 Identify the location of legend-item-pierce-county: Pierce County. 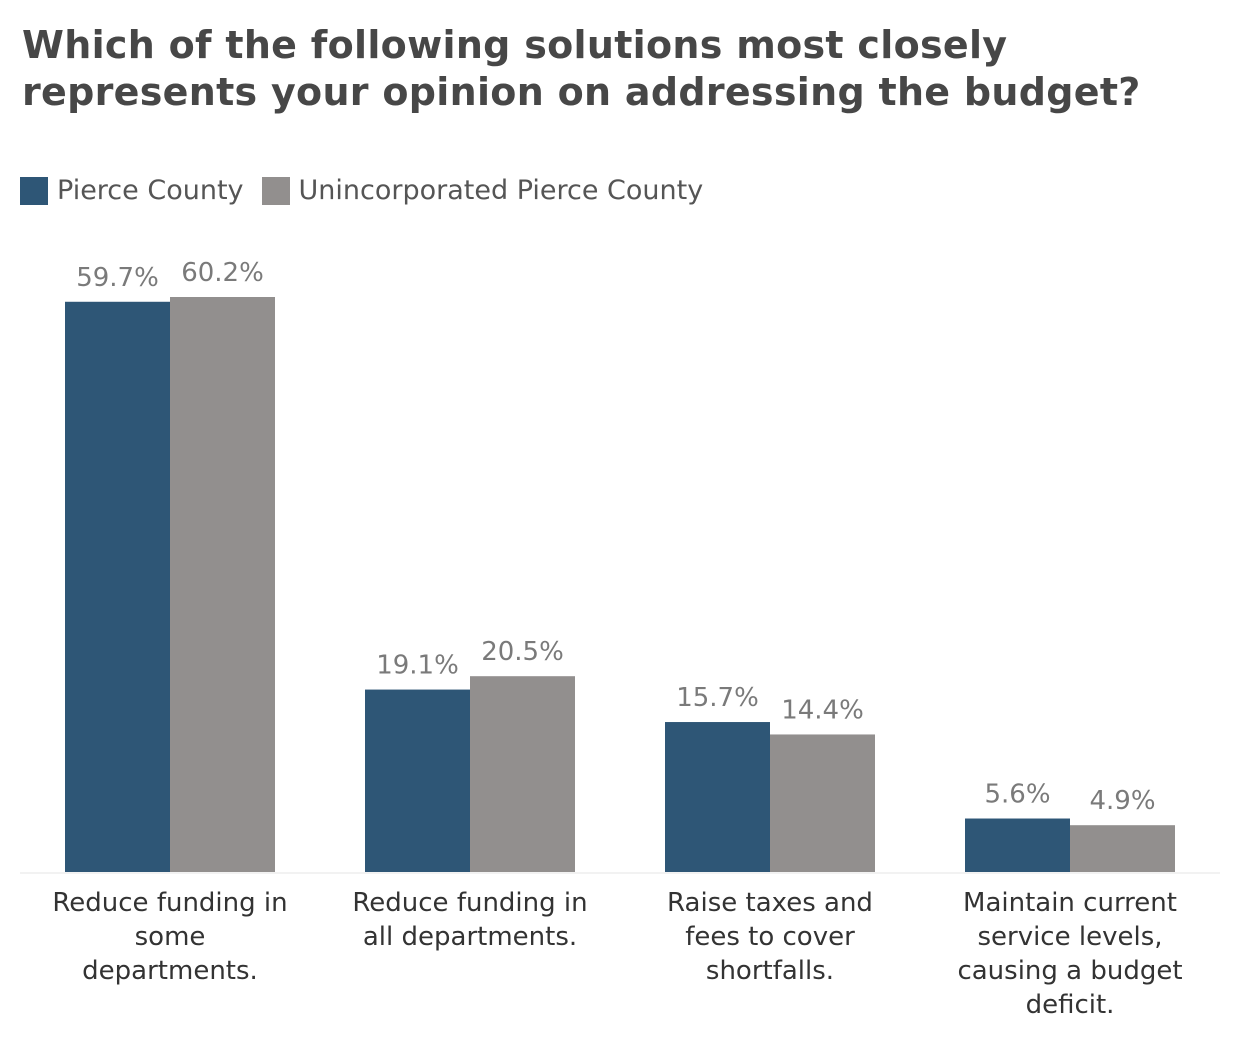
(132, 190).